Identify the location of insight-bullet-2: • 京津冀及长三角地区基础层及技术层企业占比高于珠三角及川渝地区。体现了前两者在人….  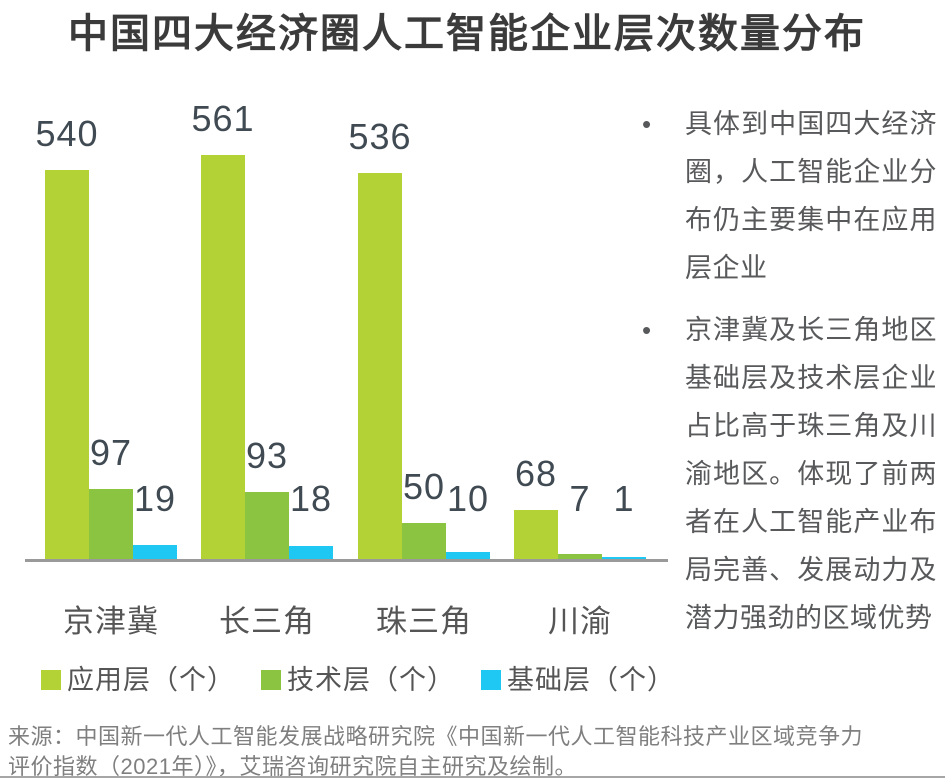
(788, 474).